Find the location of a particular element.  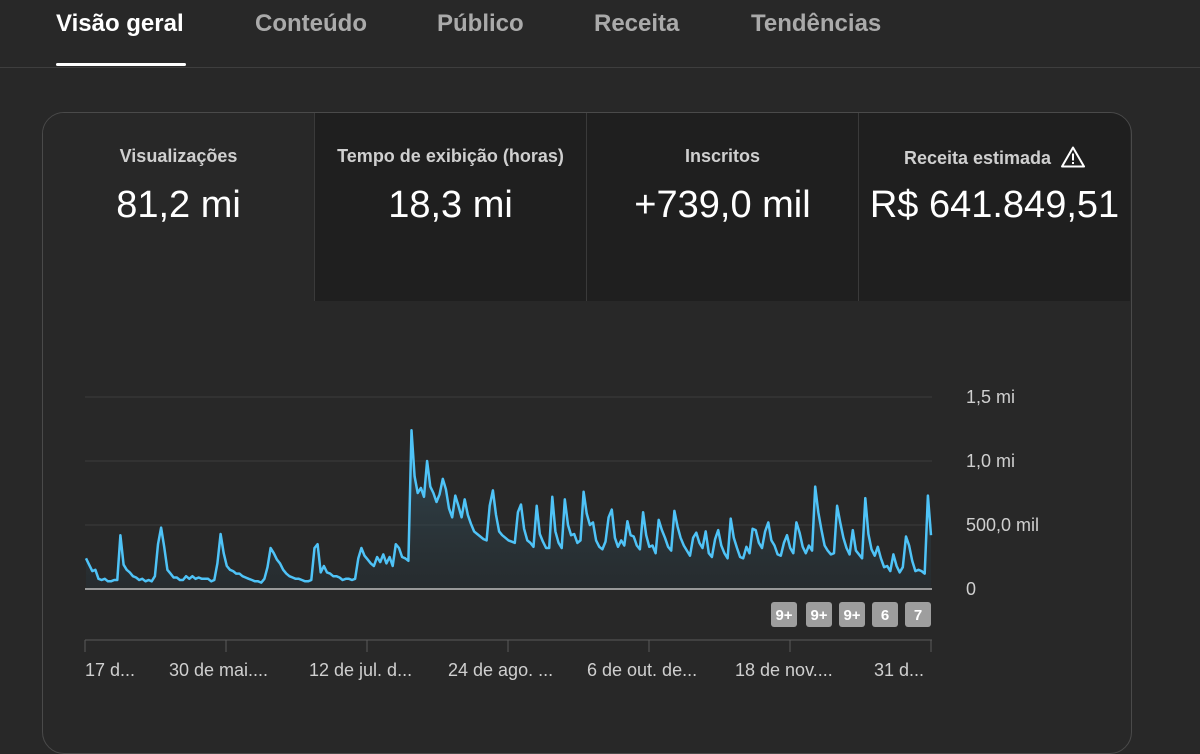

metric-views: Visualizações 81,2 mi is located at coordinates (178, 207).